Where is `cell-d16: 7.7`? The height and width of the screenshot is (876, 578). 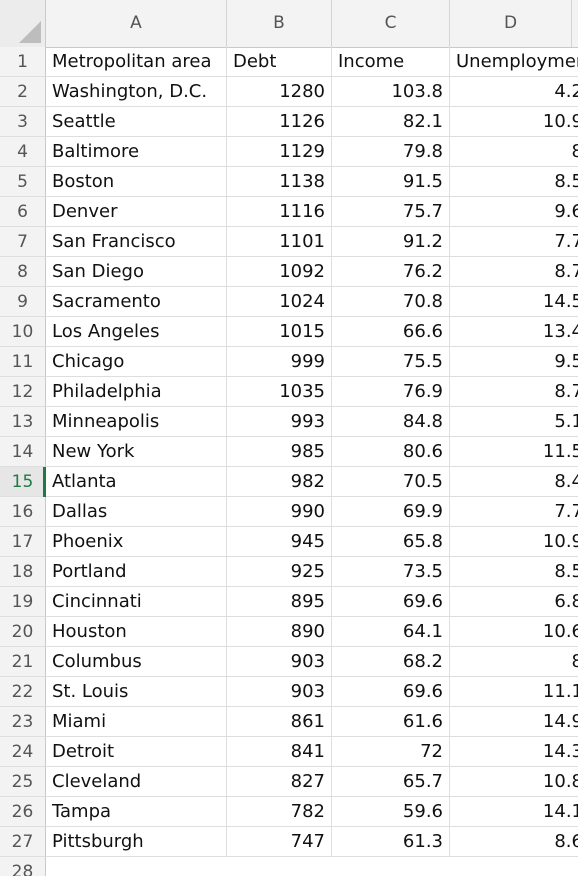 cell-d16: 7.7 is located at coordinates (514, 512).